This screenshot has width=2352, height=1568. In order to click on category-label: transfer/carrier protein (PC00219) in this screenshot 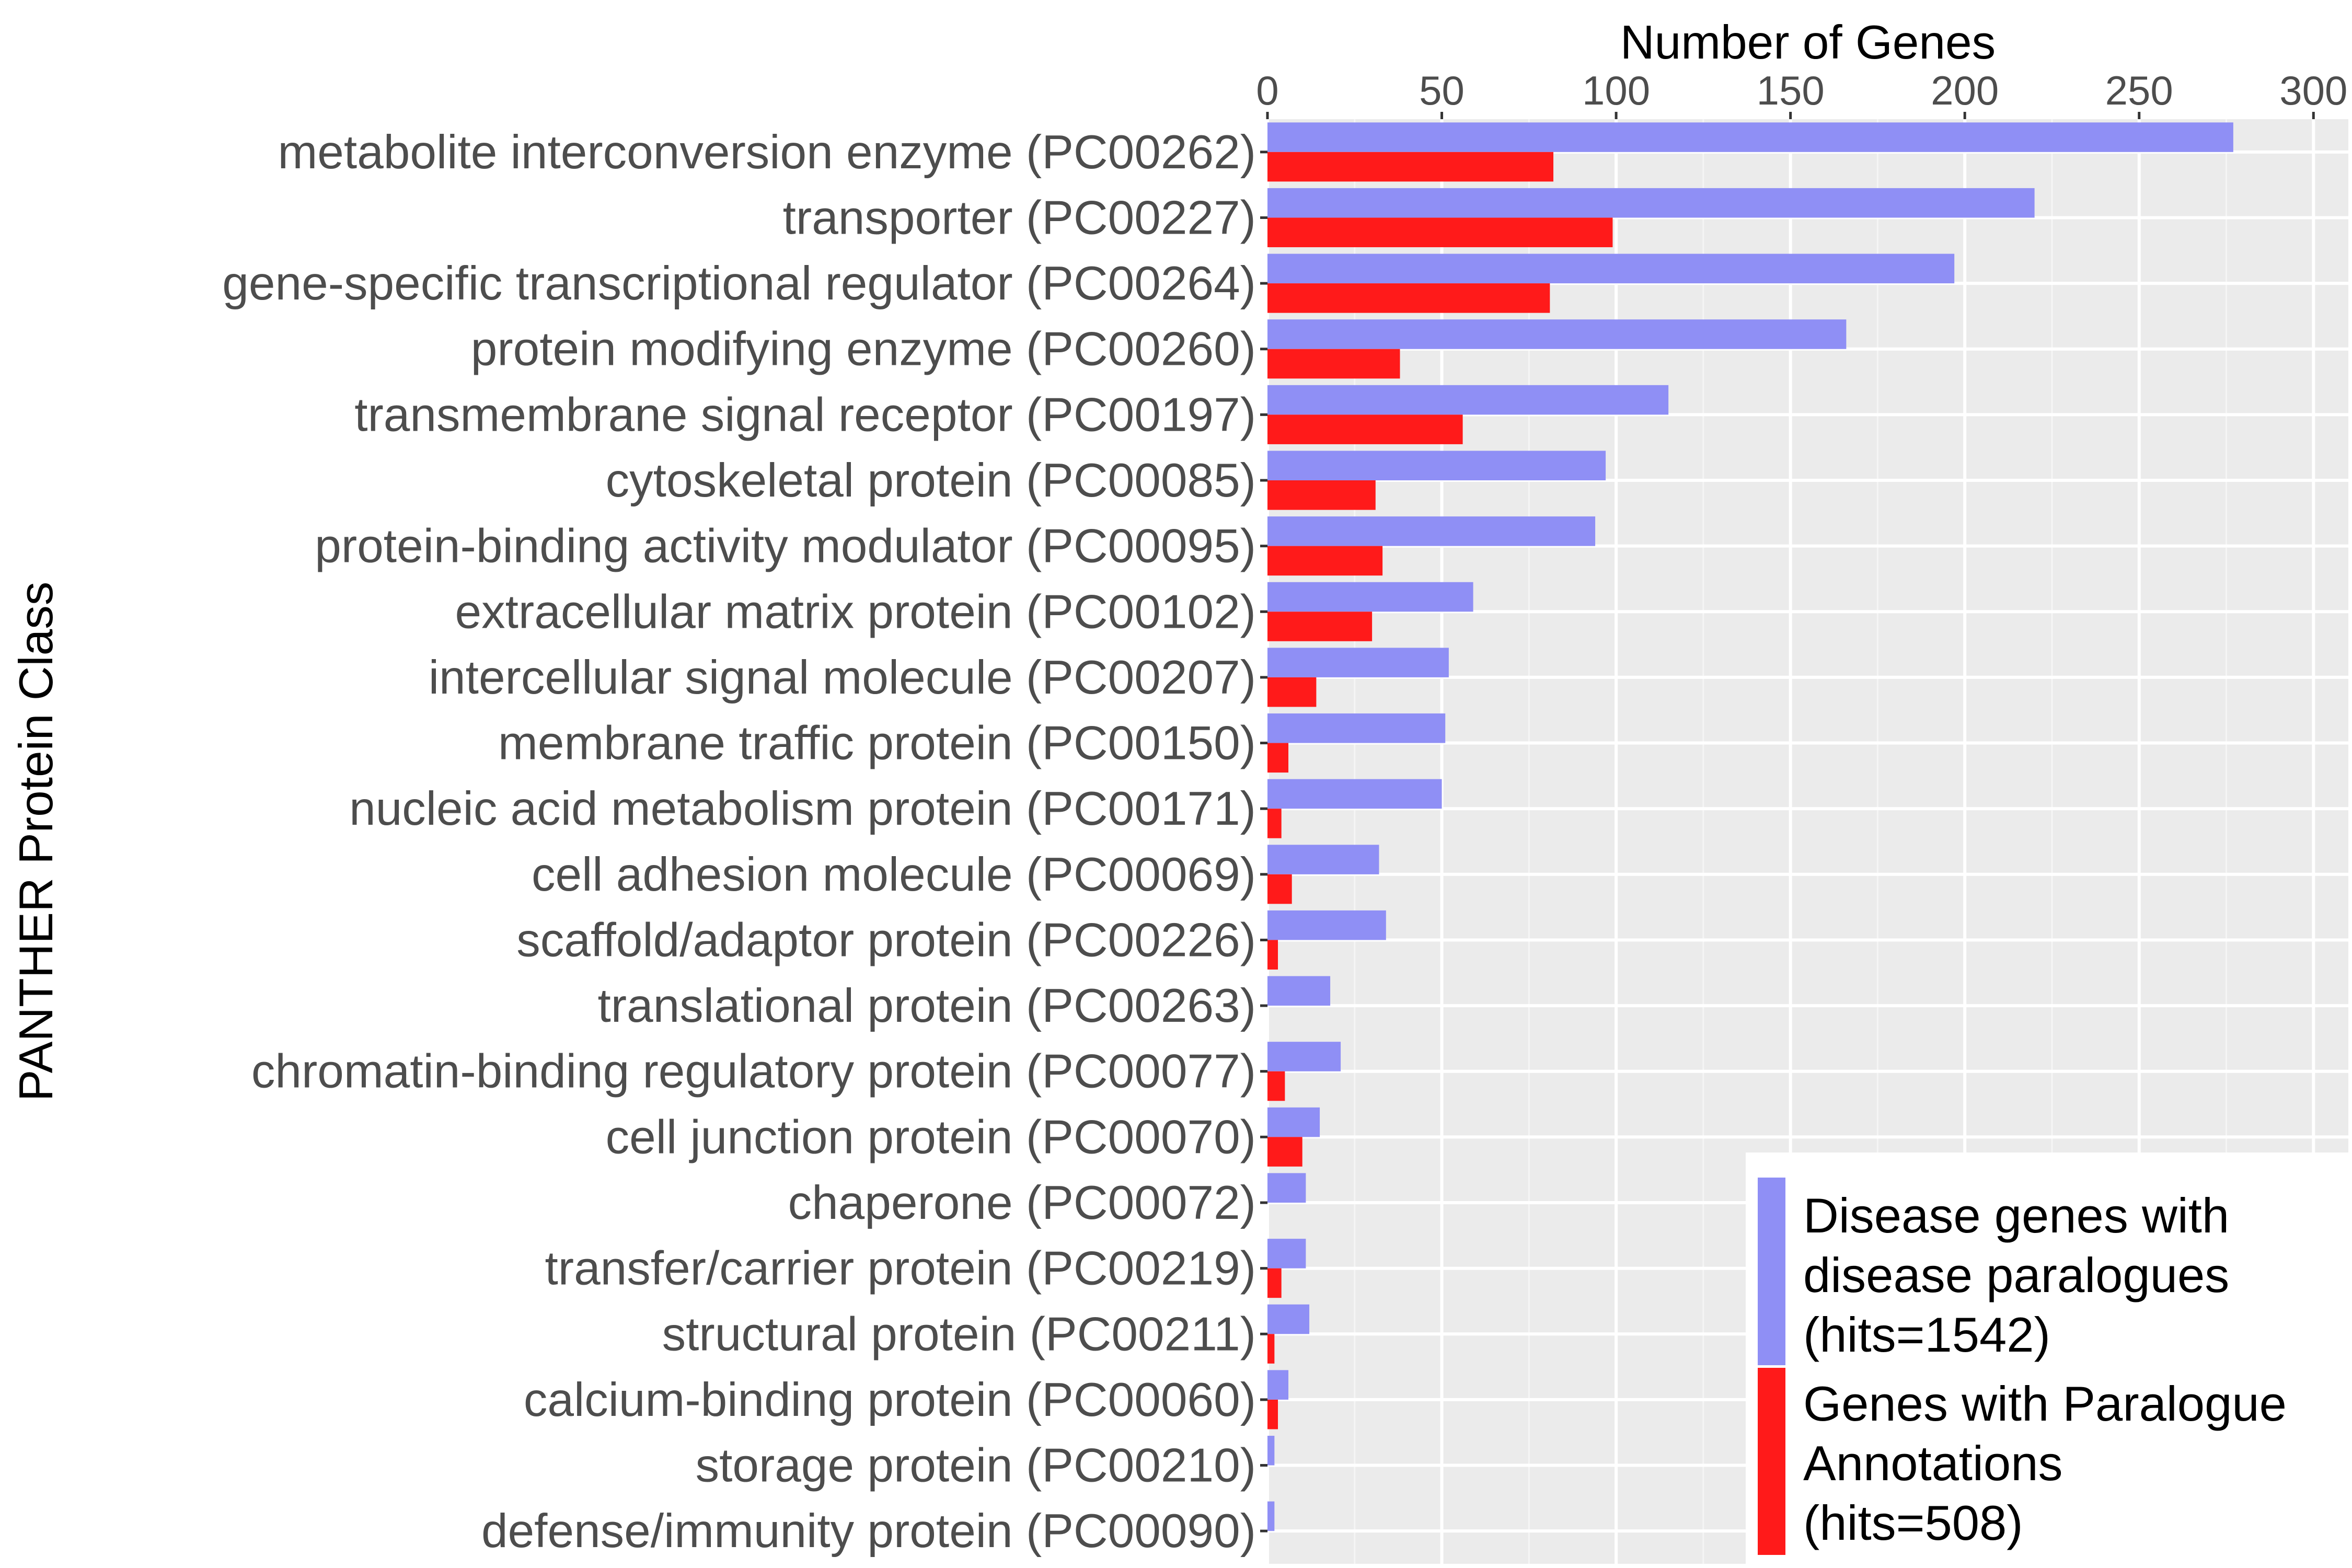, I will do `click(900, 1268)`.